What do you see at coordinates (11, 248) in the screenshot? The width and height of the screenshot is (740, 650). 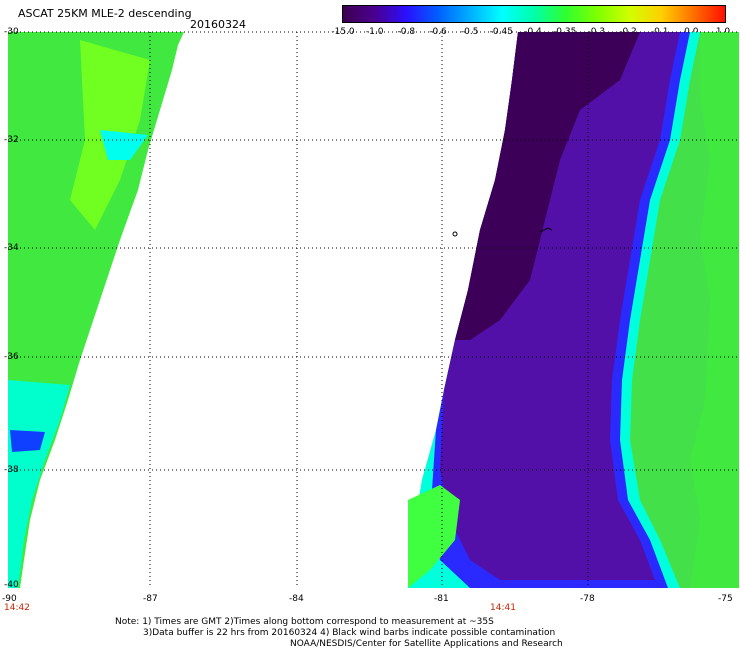 I see `lat-label: -34` at bounding box center [11, 248].